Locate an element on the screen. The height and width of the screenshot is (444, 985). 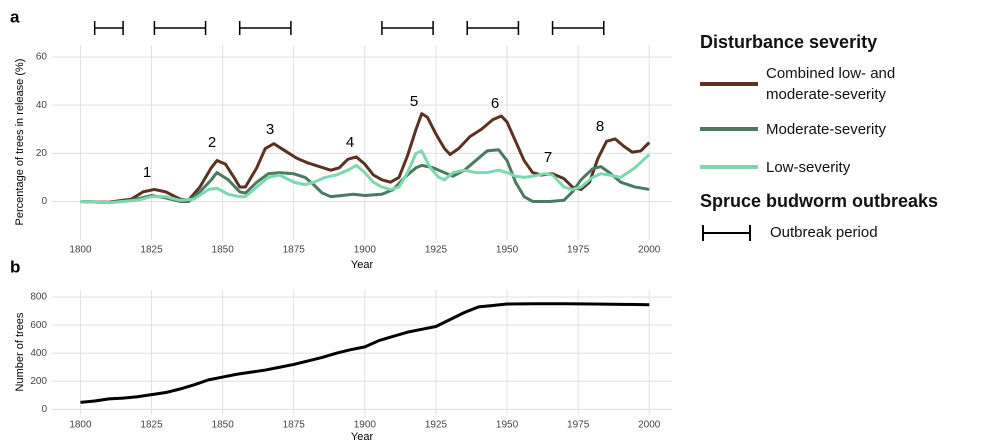
y-tick-label: 200 is located at coordinates (38, 381).